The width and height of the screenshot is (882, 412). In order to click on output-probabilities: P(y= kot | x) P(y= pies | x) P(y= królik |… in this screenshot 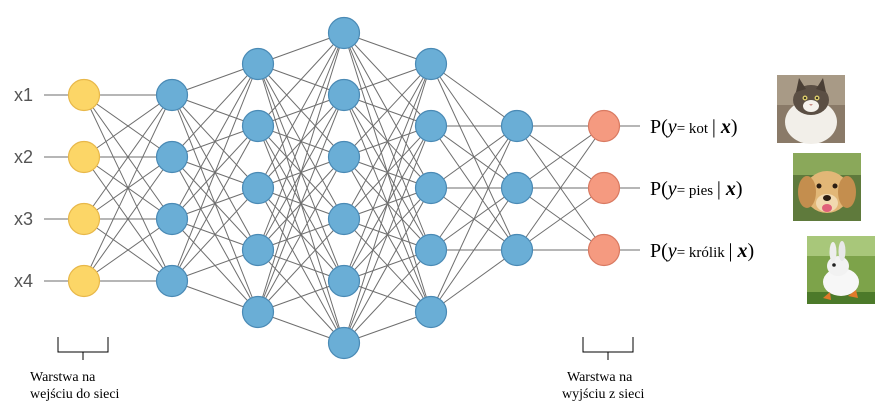, I will do `click(702, 189)`.